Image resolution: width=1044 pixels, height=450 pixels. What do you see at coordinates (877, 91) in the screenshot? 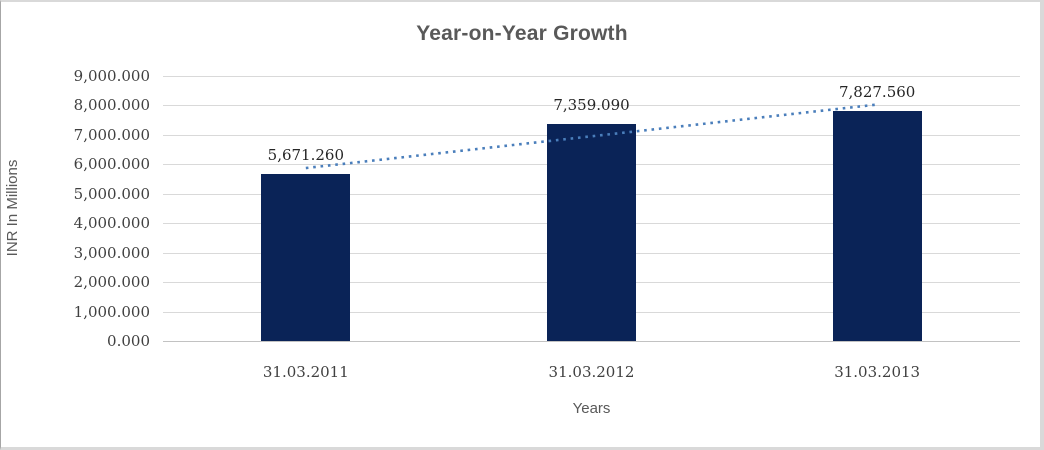
I see `data-label: 7,827.560` at bounding box center [877, 91].